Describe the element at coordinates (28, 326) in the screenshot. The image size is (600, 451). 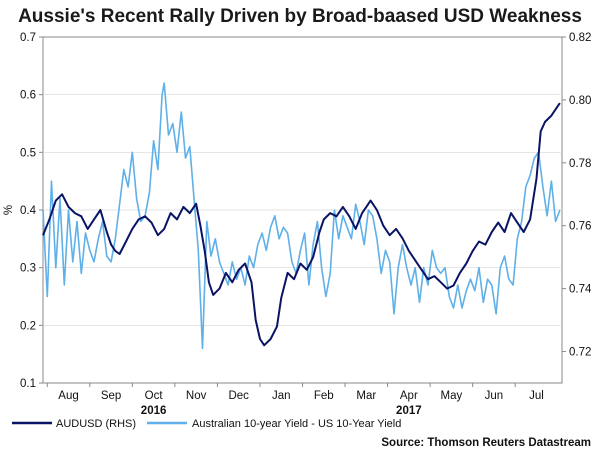
I see `y-tick-label-left-1: 0.2` at that location.